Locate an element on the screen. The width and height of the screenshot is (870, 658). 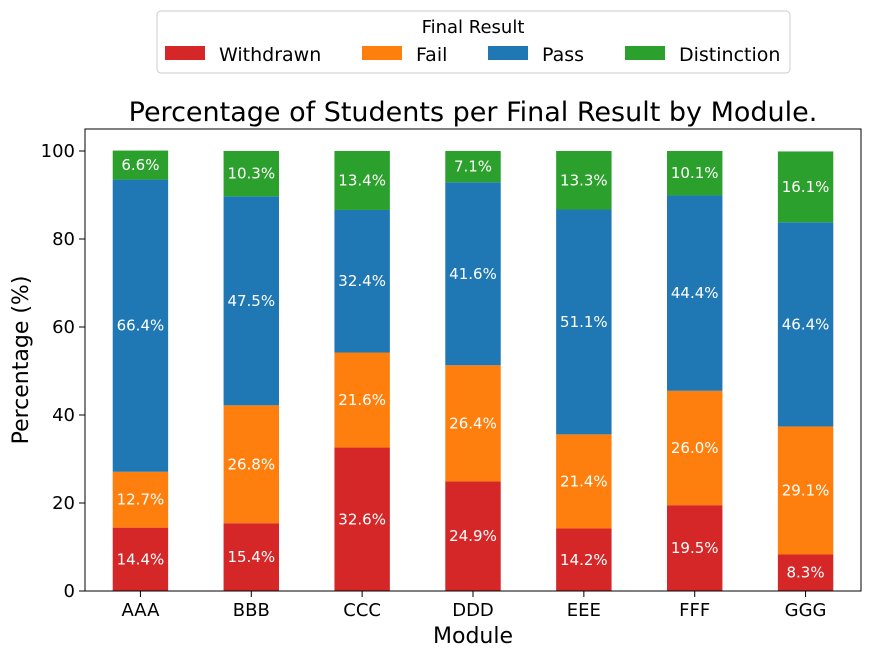
bar-withdrawn-ccc is located at coordinates (362, 519).